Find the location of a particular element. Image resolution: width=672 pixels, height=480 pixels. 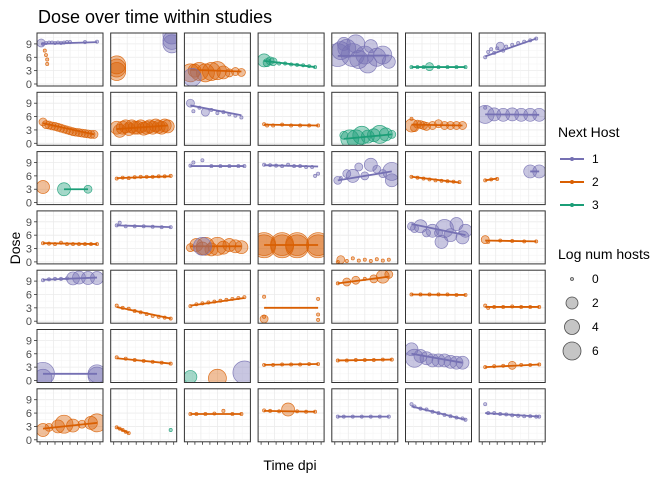

legend-label: 2 is located at coordinates (595, 303).